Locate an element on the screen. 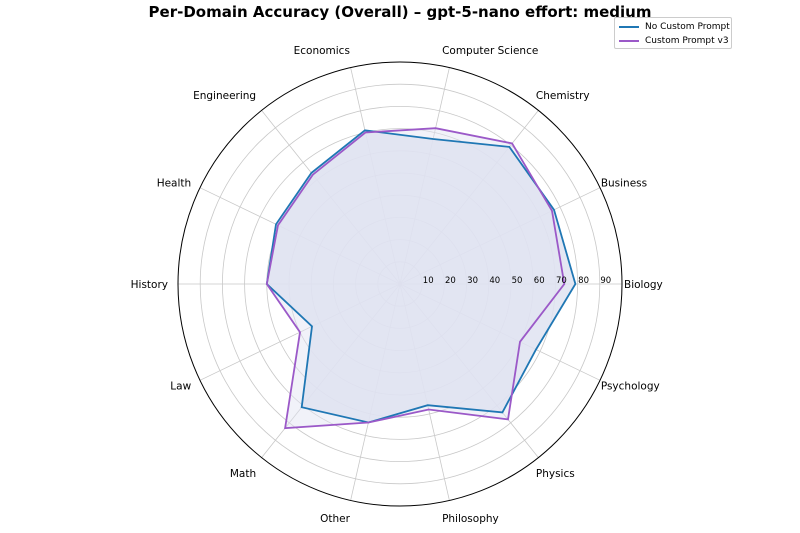 The width and height of the screenshot is (800, 533). legend-label-series-2: Custom Prompt v3 is located at coordinates (687, 41).